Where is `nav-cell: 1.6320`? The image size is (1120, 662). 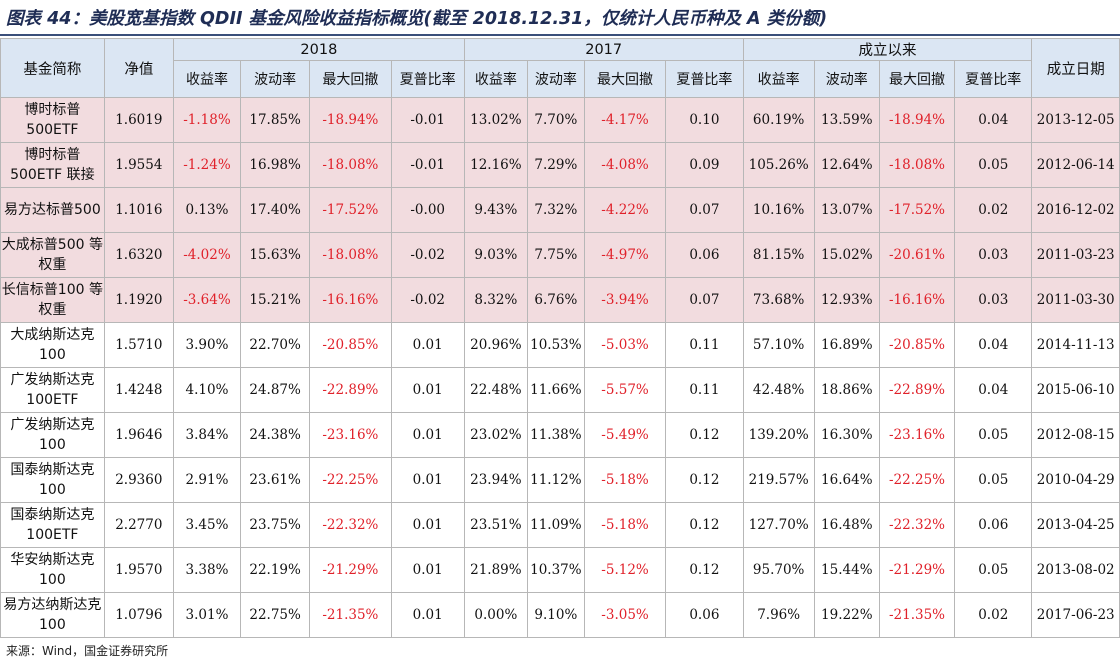 nav-cell: 1.6320 is located at coordinates (138, 255).